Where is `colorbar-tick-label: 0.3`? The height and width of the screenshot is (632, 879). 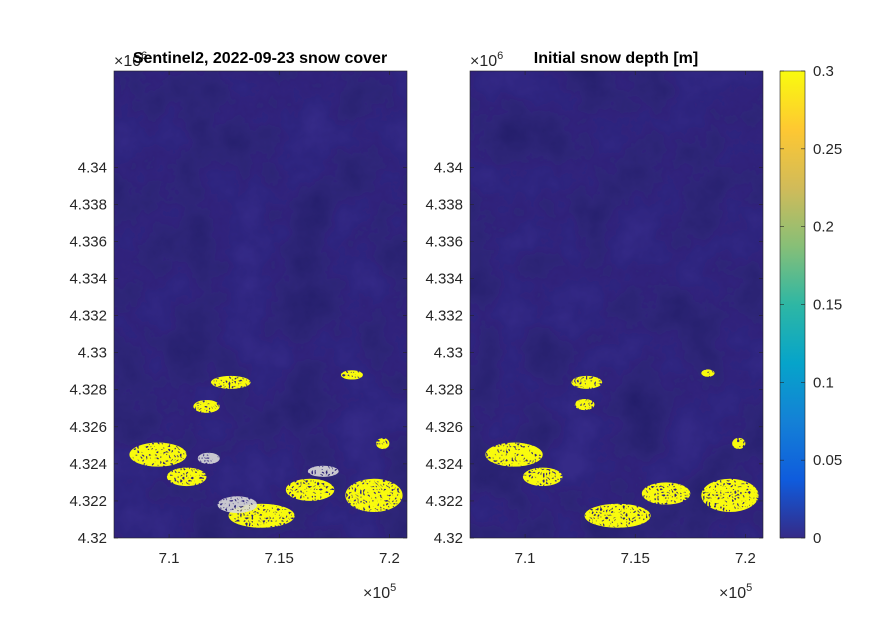
colorbar-tick-label: 0.3 is located at coordinates (823, 71).